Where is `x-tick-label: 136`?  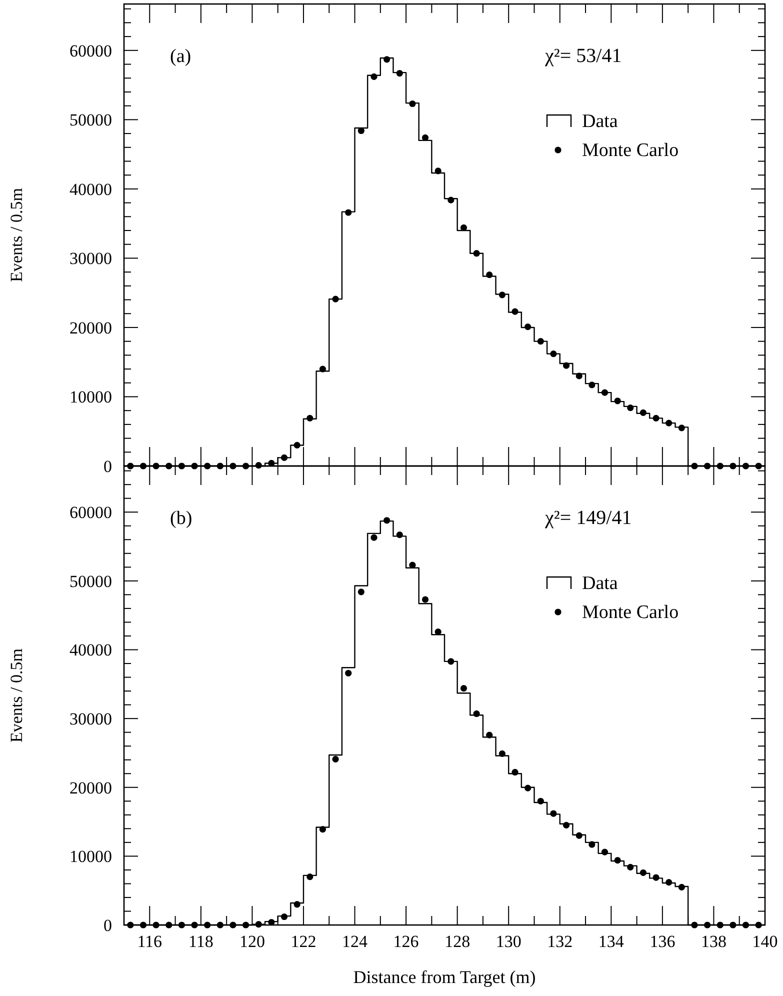
x-tick-label: 136 is located at coordinates (663, 941).